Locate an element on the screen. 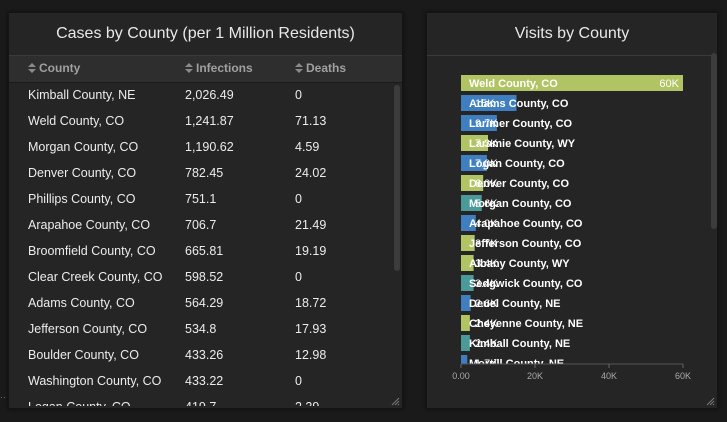 This screenshot has height=422, width=727. table-header: County Infections Deaths is located at coordinates (205, 69).